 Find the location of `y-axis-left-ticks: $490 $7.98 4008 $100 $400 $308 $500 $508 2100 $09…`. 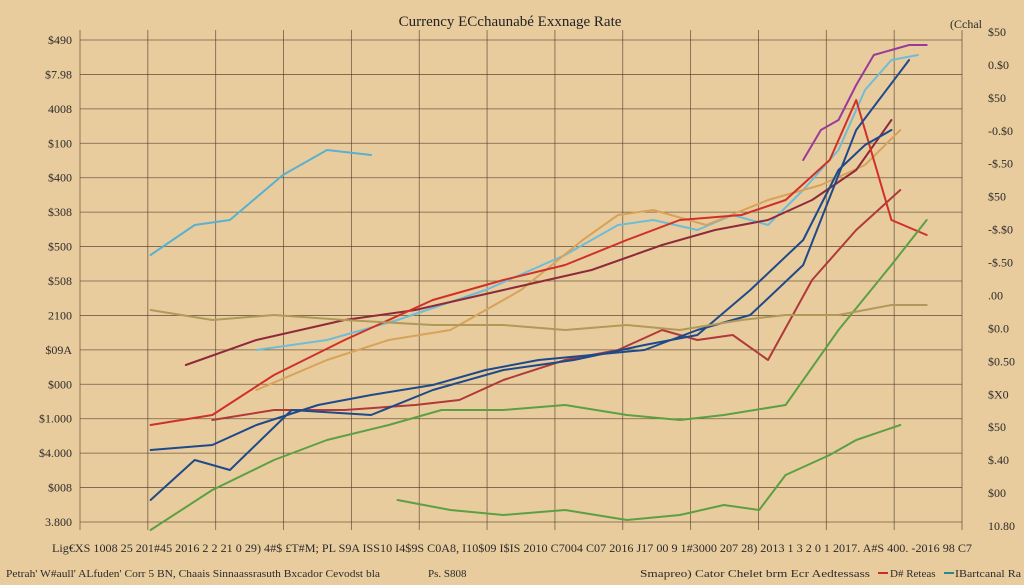

y-axis-left-ticks: $490 $7.98 4008 $100 $400 $308 $500 $508 2100 $09… is located at coordinates (55, 281).